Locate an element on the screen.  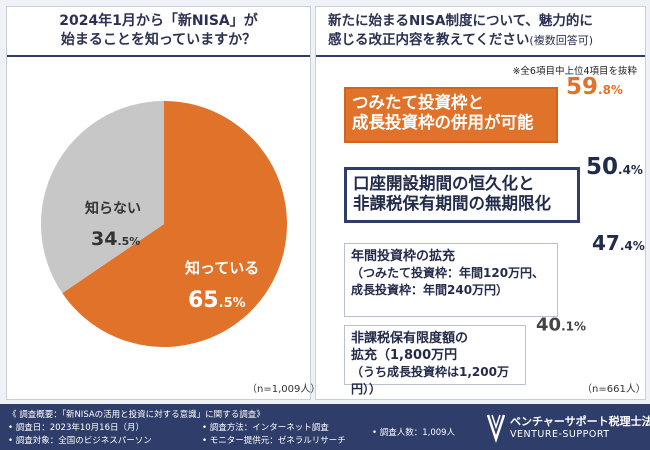
bar-1: つみたて投資枠と 成長投資枠の併用が可能 is located at coordinates (451, 115).